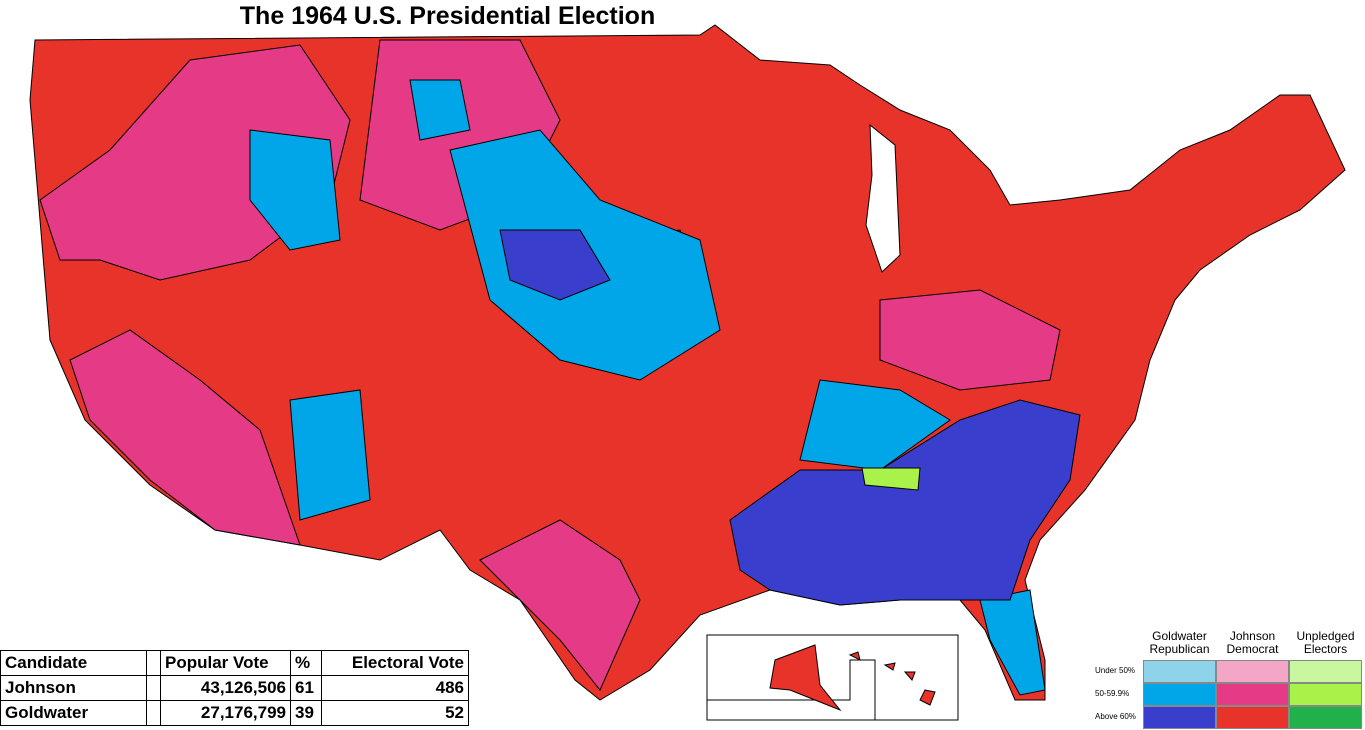  I want to click on header-cell: %, so click(306, 663).